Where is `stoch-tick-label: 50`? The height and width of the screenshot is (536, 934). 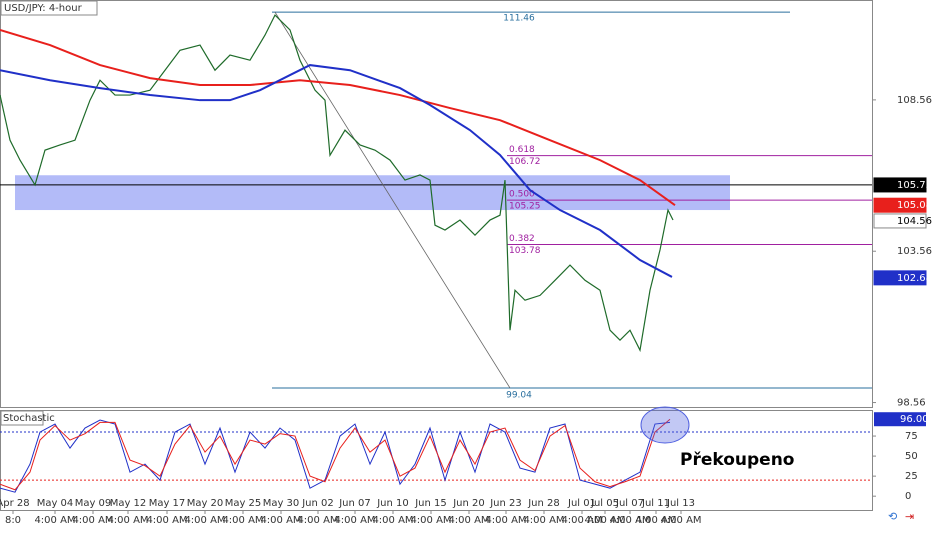 stoch-tick-label: 50 is located at coordinates (911, 456).